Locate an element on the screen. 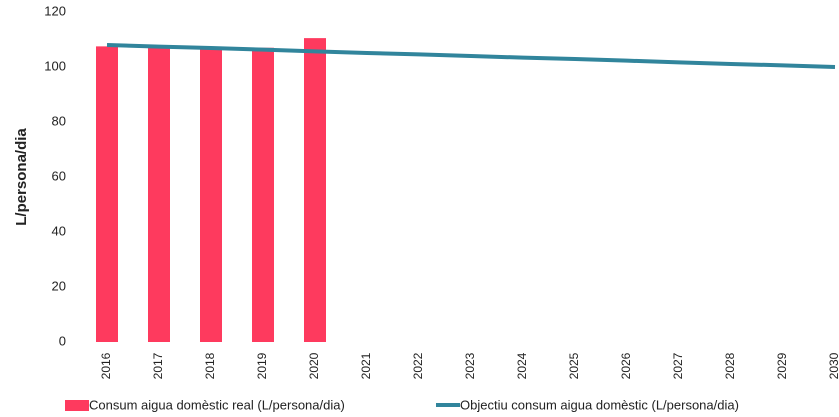  y-tick-label: 40 is located at coordinates (59, 230).